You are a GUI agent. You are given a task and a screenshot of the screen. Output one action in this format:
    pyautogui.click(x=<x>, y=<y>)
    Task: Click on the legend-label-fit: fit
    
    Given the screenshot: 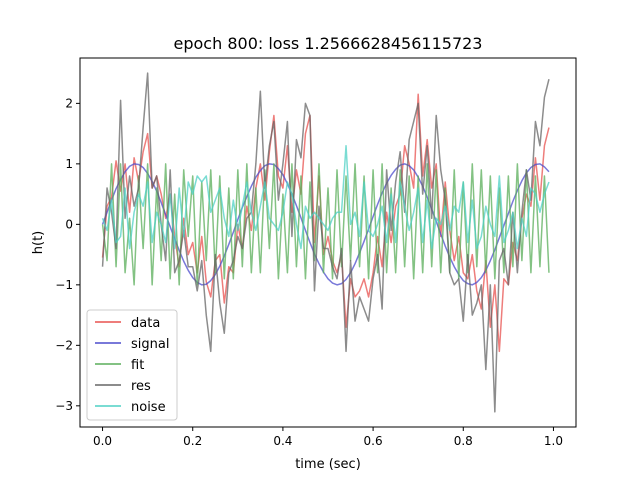 What is the action you would take?
    pyautogui.click(x=137, y=365)
    